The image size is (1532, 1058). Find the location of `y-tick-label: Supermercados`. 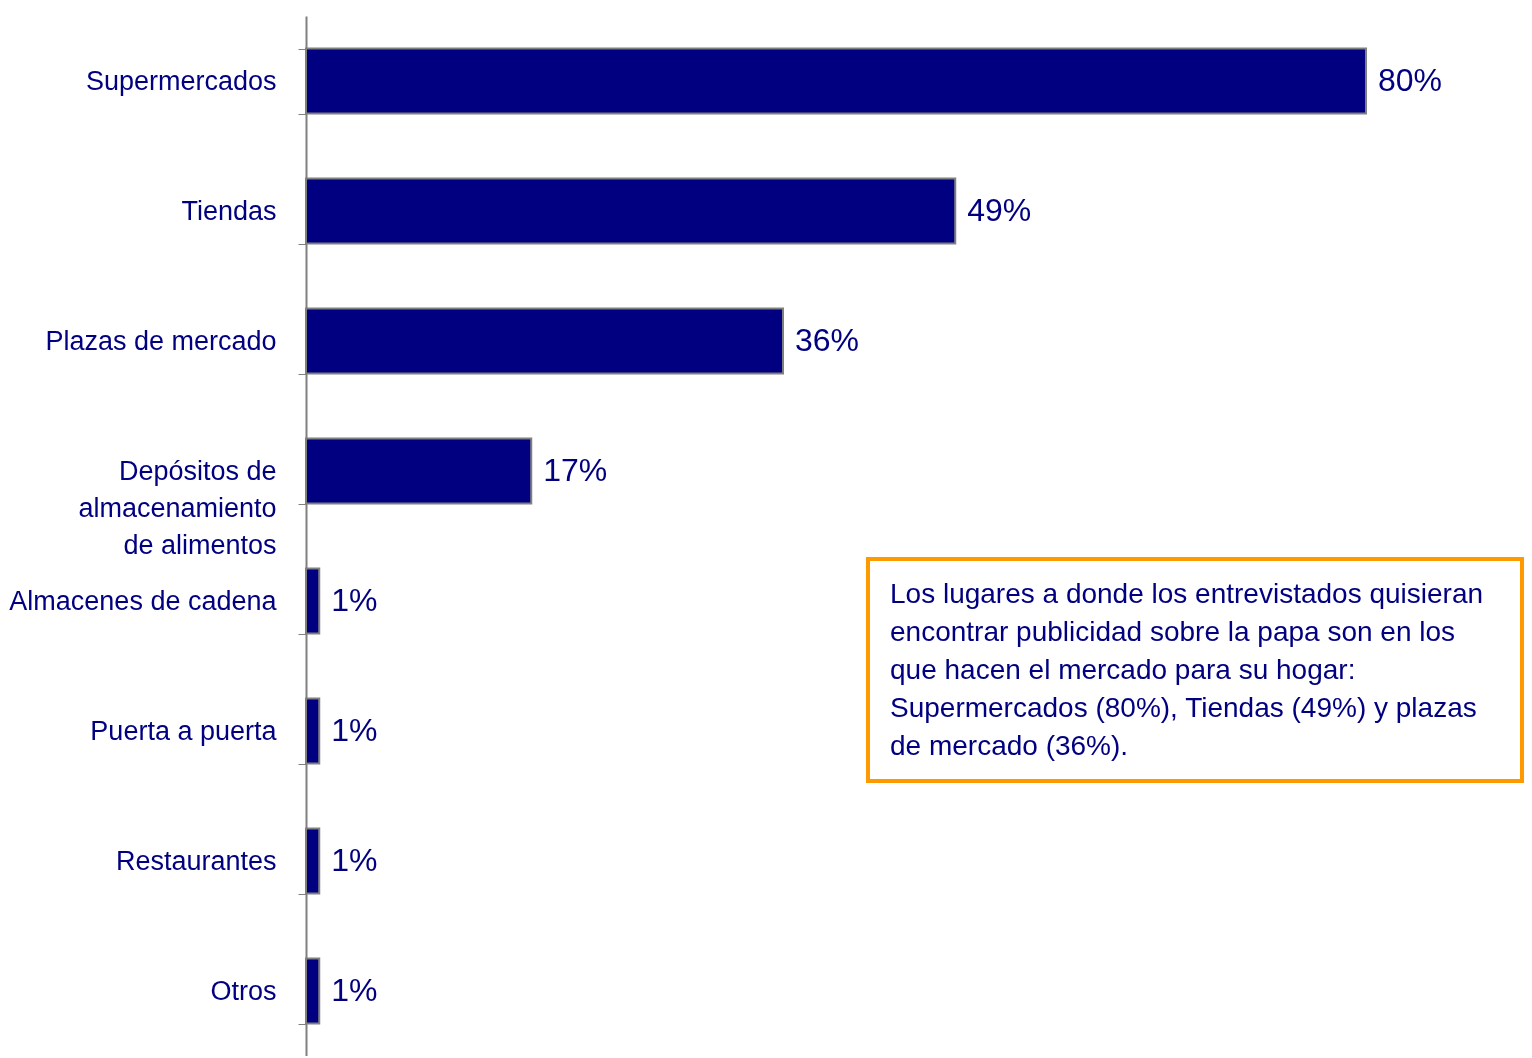

y-tick-label: Supermercados is located at coordinates (181, 80).